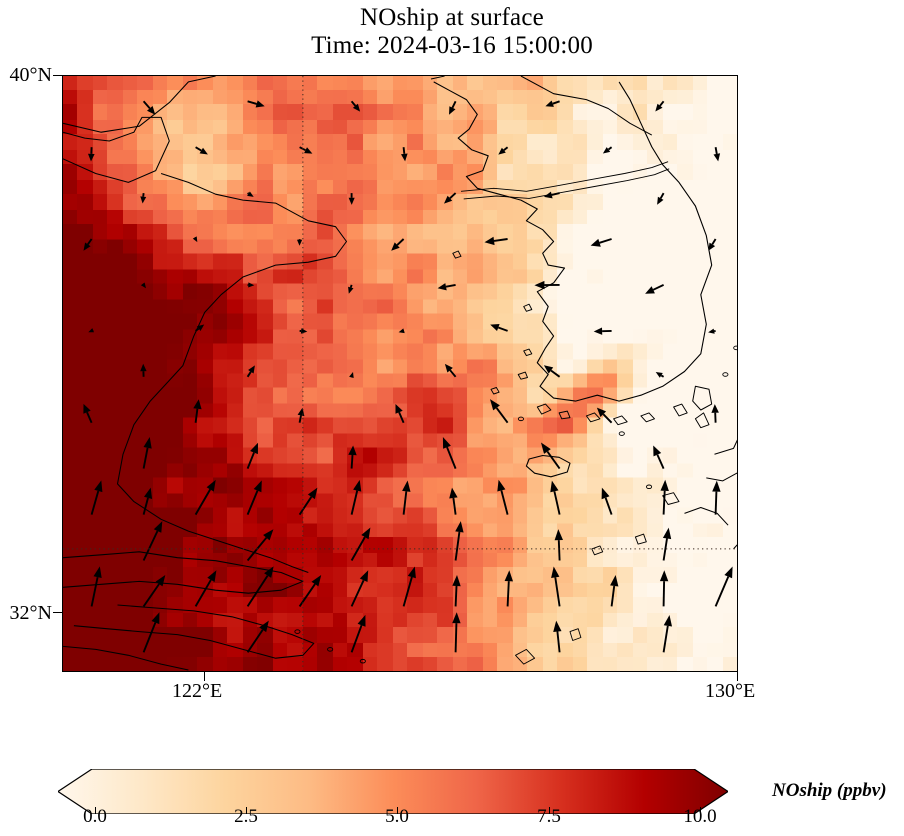  Describe the element at coordinates (437, 78) in the screenshot. I see `border-yalu` at that location.